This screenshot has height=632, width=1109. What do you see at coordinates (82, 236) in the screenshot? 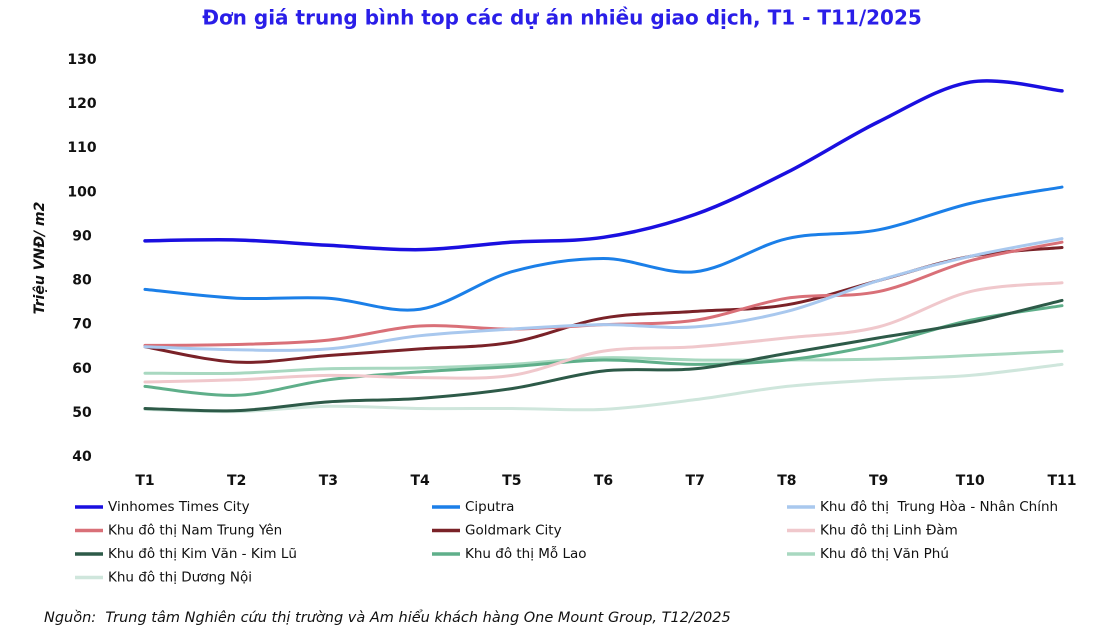
I see `y-tick-label: 90` at bounding box center [82, 236].